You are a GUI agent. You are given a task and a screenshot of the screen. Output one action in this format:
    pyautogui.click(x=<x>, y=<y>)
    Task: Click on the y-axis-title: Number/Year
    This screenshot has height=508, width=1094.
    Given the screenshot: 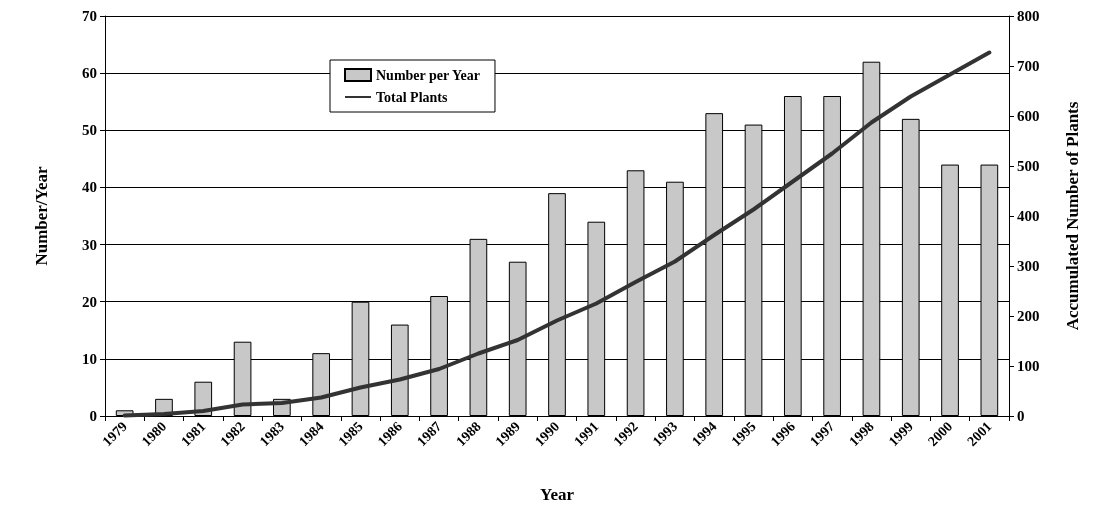 What is the action you would take?
    pyautogui.click(x=41, y=215)
    